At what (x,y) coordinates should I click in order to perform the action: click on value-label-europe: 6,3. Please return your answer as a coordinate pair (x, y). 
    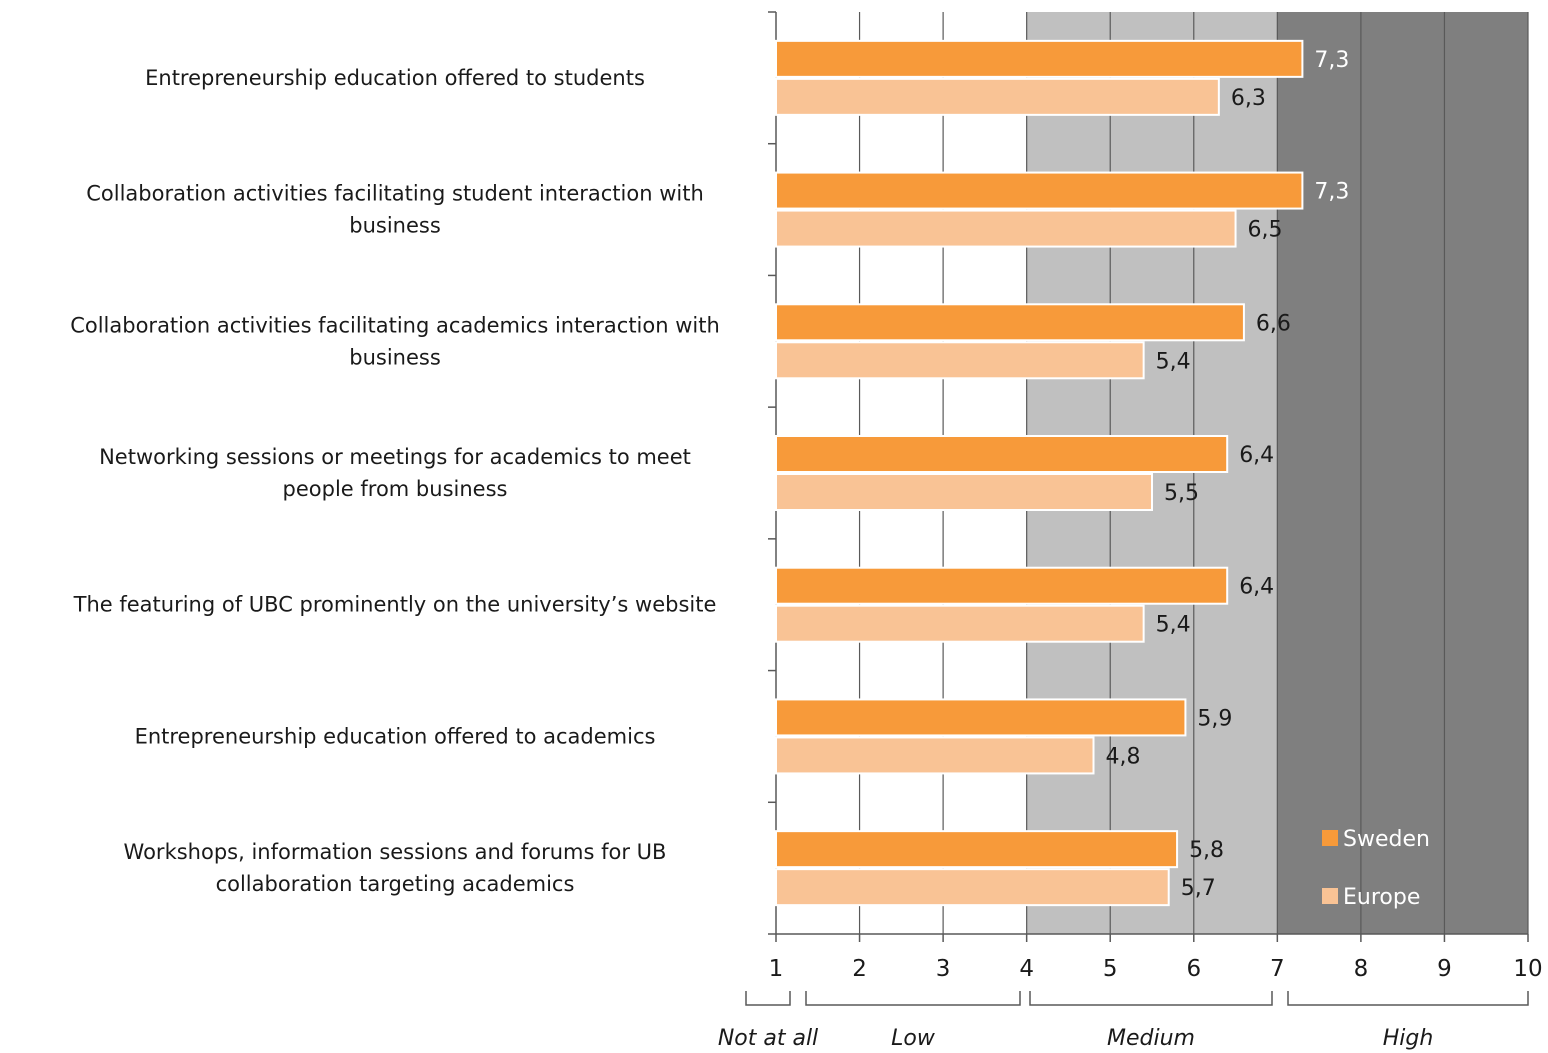
    Looking at the image, I should click on (1248, 98).